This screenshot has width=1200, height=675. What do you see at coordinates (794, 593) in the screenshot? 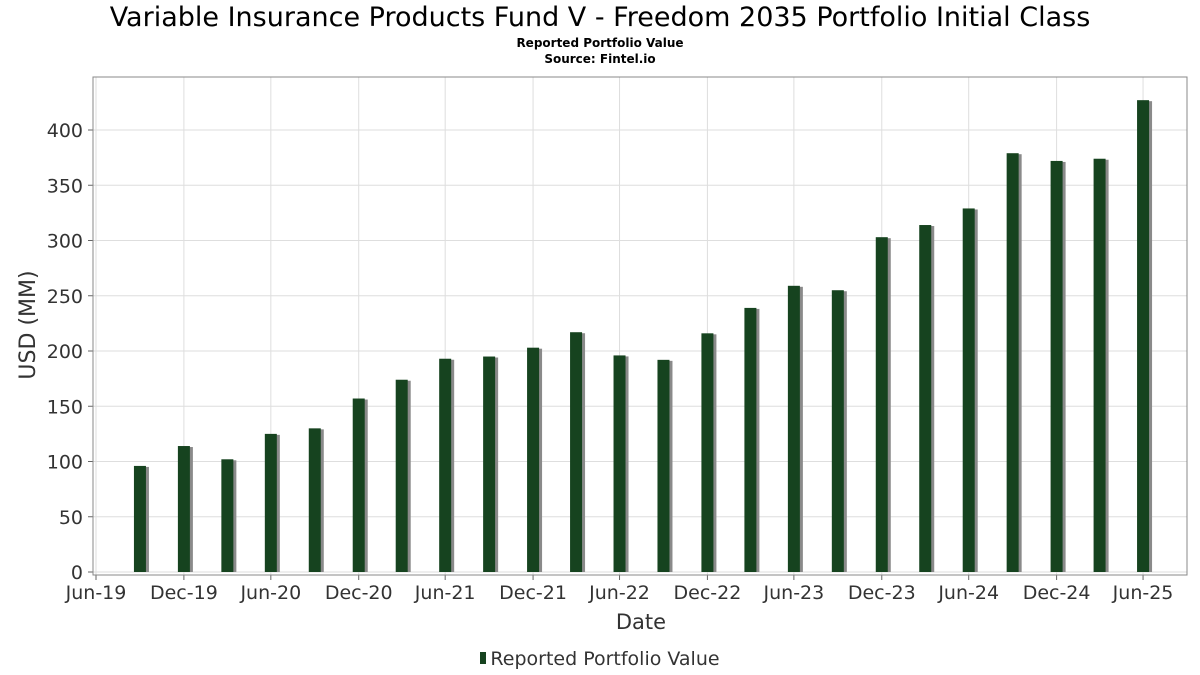
I see `x-tick-label: Jun-23` at bounding box center [794, 593].